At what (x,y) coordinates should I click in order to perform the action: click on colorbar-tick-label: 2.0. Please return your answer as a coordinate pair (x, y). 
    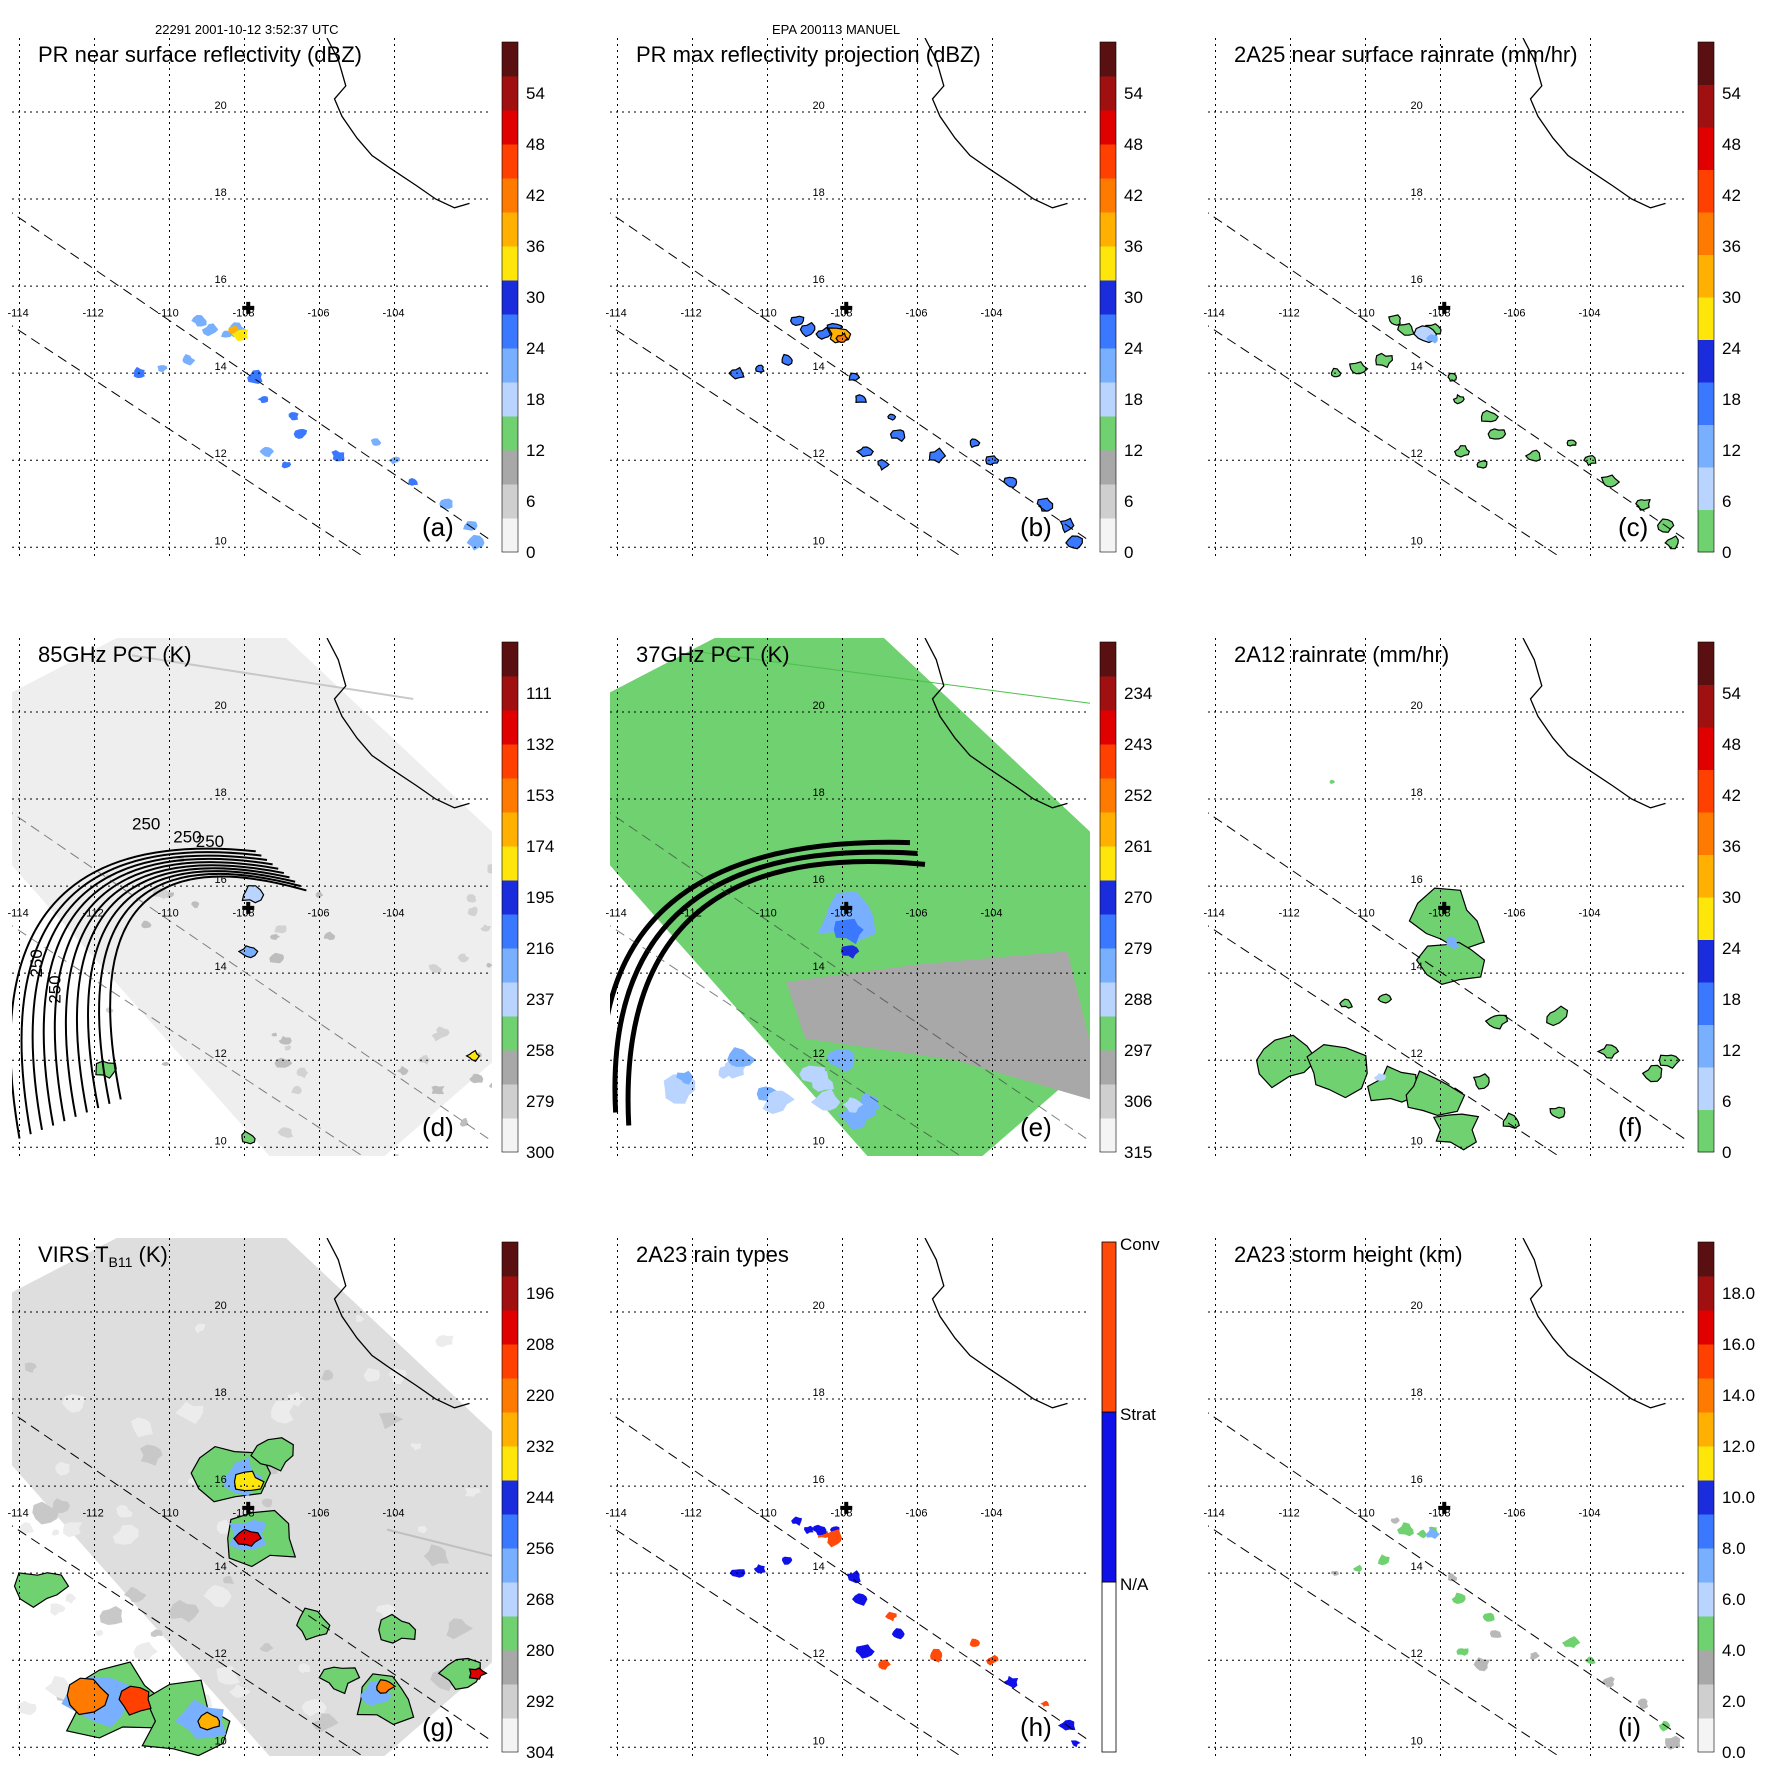
    Looking at the image, I should click on (1734, 1701).